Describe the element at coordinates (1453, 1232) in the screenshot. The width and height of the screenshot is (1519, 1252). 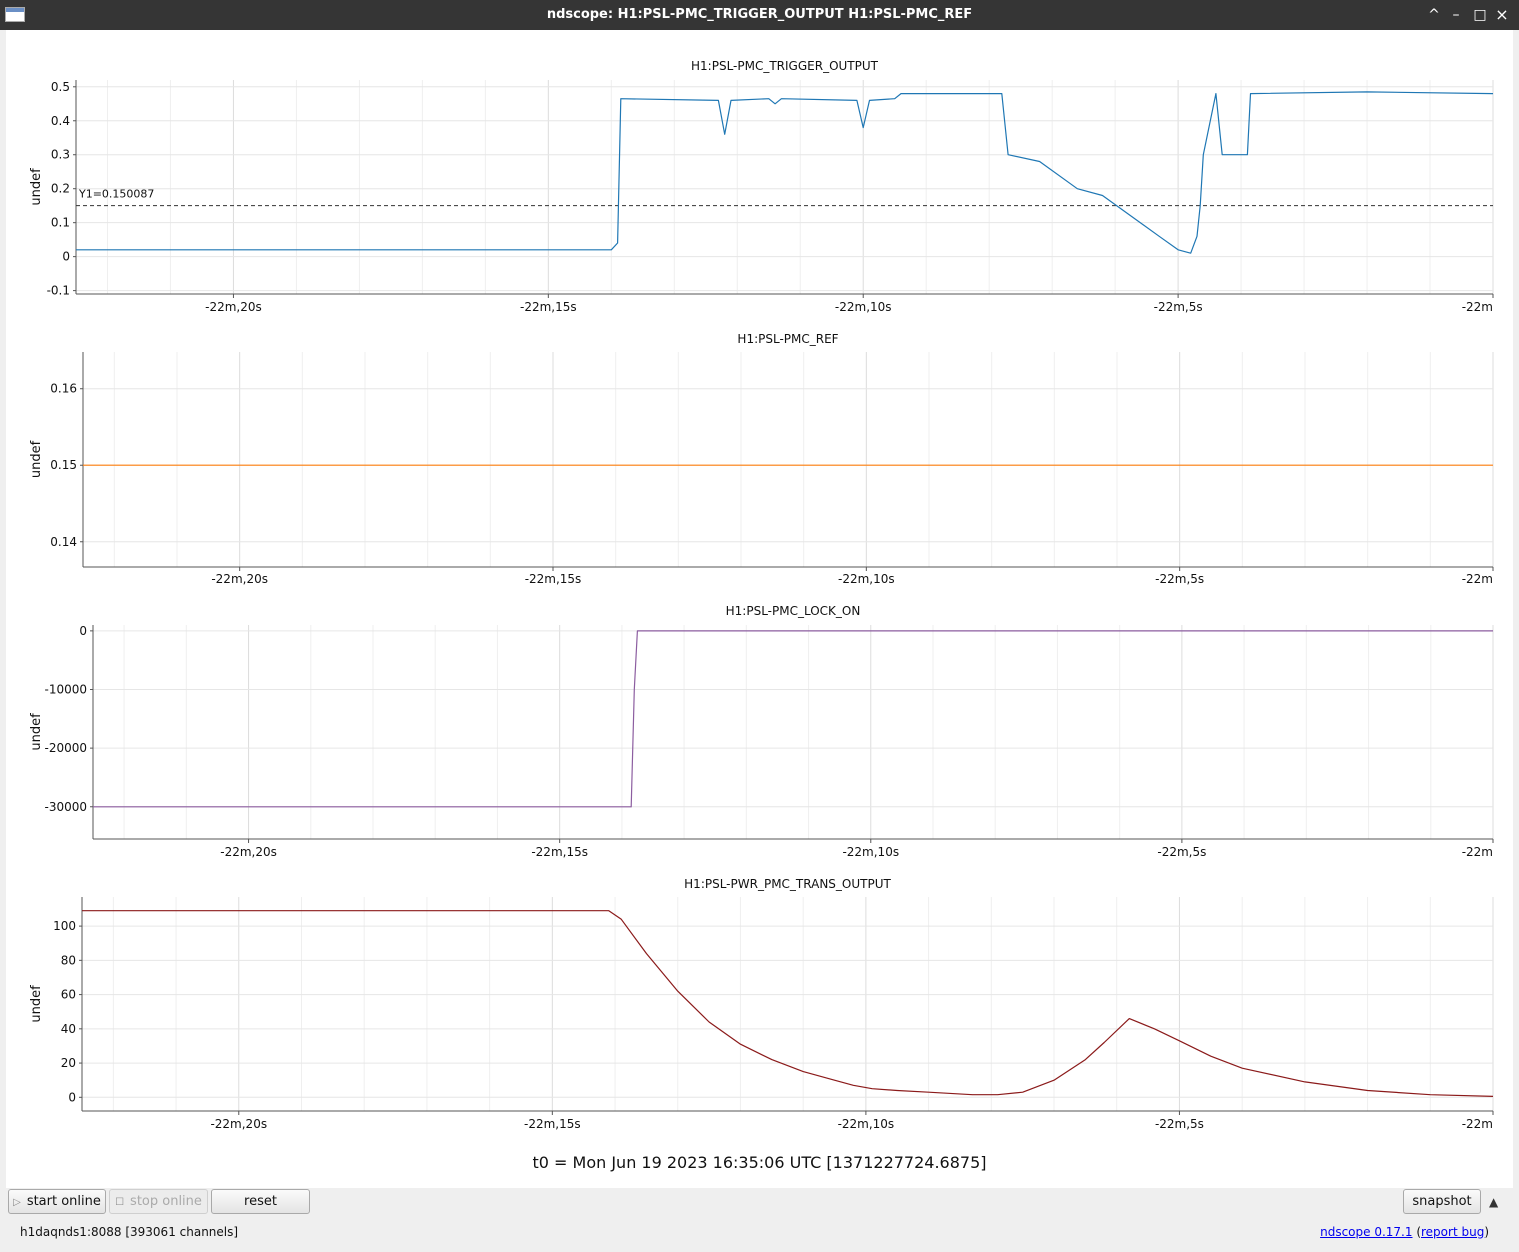
I see `report-bug-link: report bug` at that location.